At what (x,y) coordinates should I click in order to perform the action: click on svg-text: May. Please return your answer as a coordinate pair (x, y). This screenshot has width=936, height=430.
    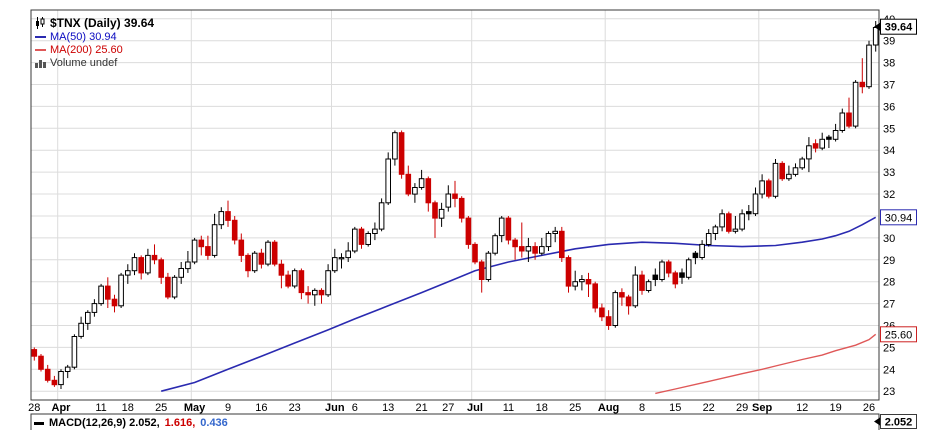
    Looking at the image, I should click on (195, 408).